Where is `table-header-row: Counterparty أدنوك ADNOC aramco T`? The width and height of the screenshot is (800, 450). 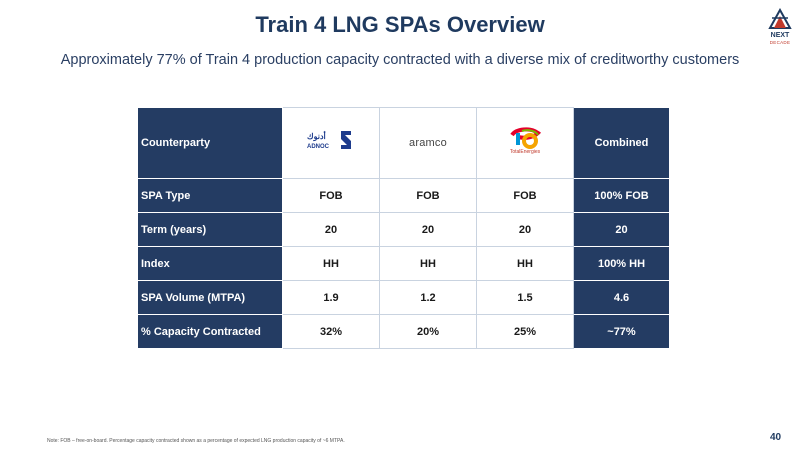
table-header-row: Counterparty أدنوك ADNOC aramco T is located at coordinates (403, 143).